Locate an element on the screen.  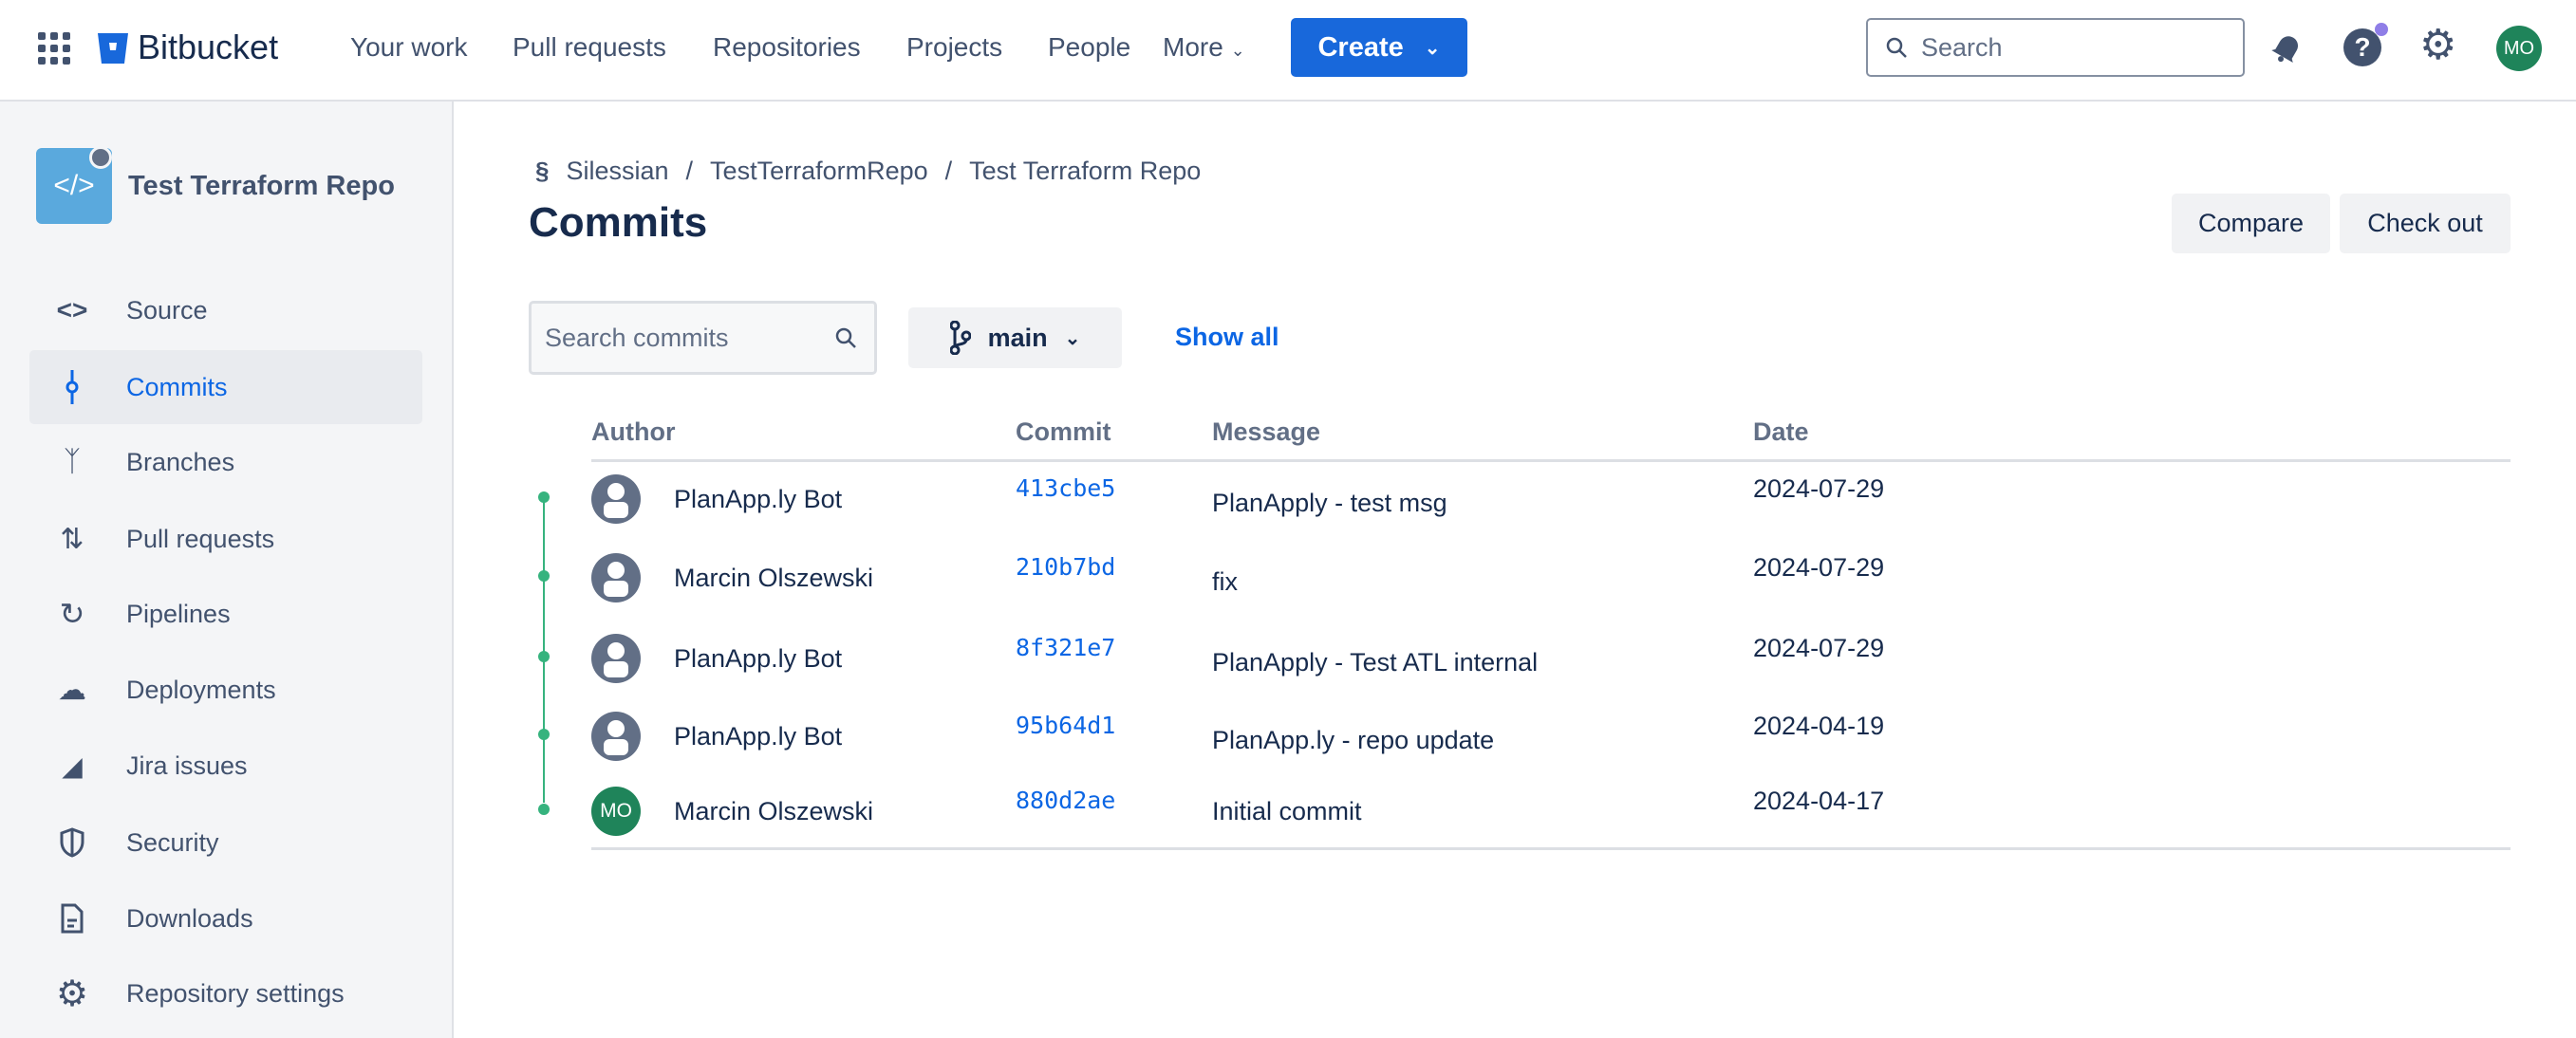
commit-graph-line is located at coordinates (544, 649).